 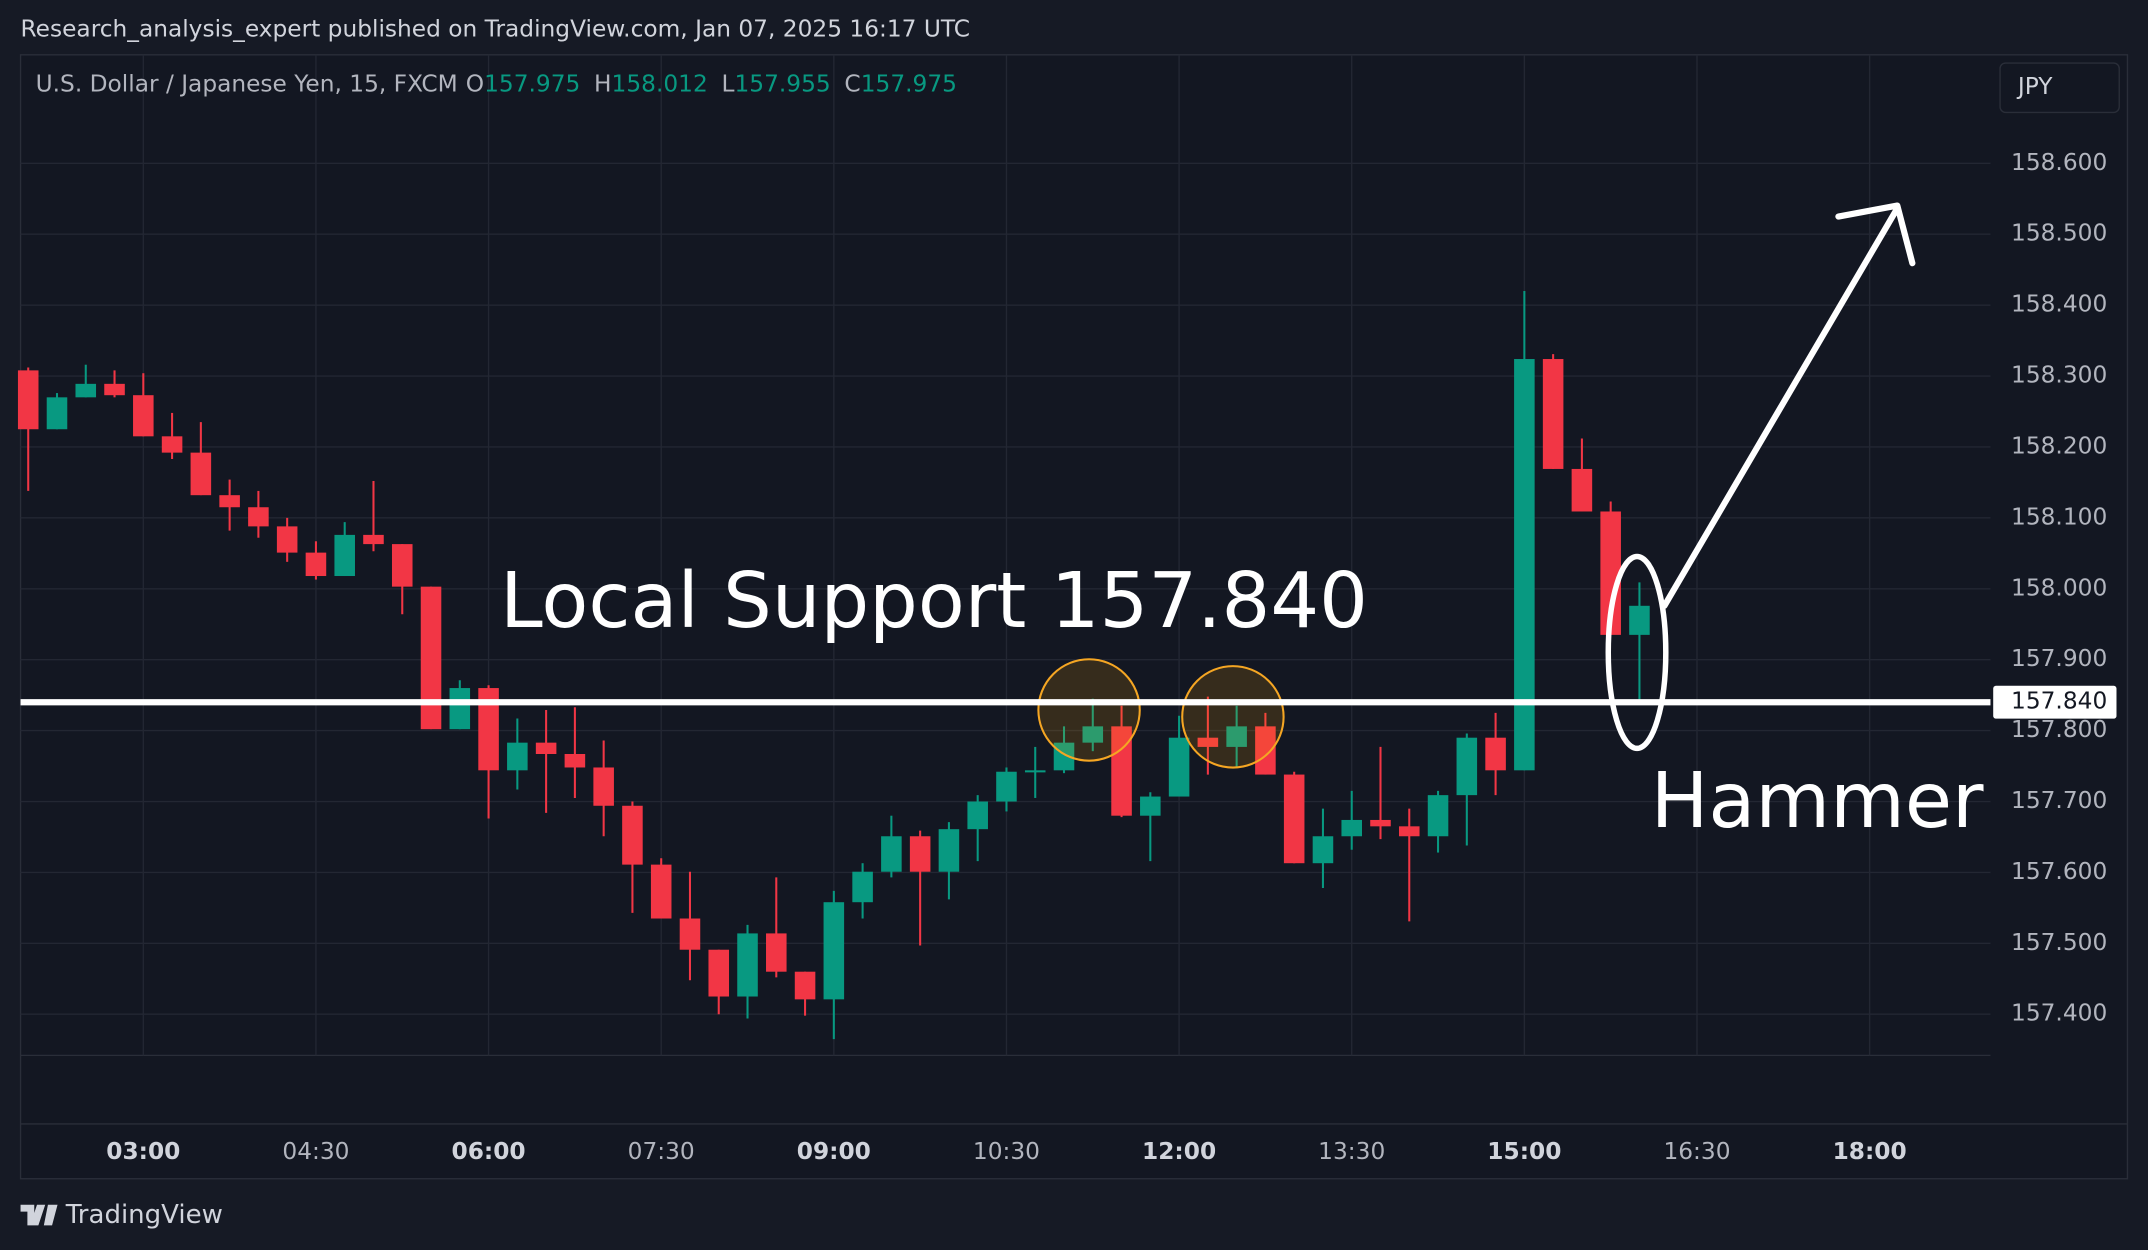 I want to click on annotation: Local Support 157.840, so click(x=934, y=601).